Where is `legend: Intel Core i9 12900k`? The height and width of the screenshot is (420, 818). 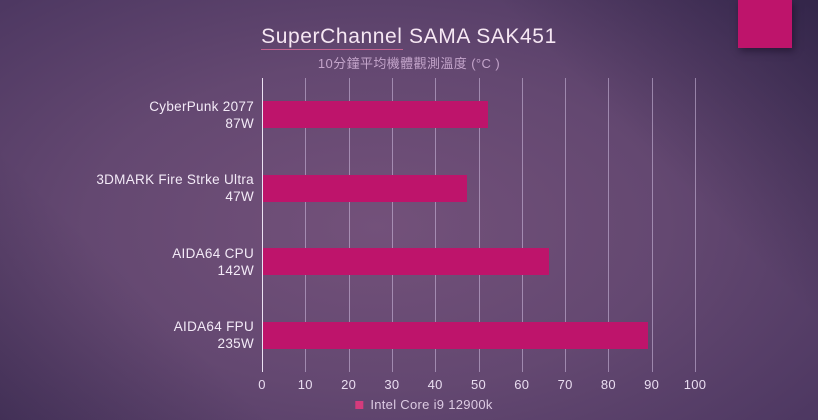 legend: Intel Core i9 12900k is located at coordinates (423, 404).